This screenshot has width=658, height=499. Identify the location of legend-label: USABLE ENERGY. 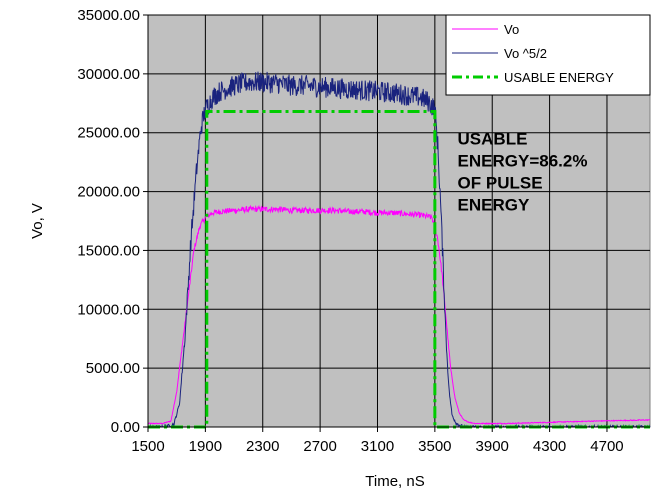
(559, 77).